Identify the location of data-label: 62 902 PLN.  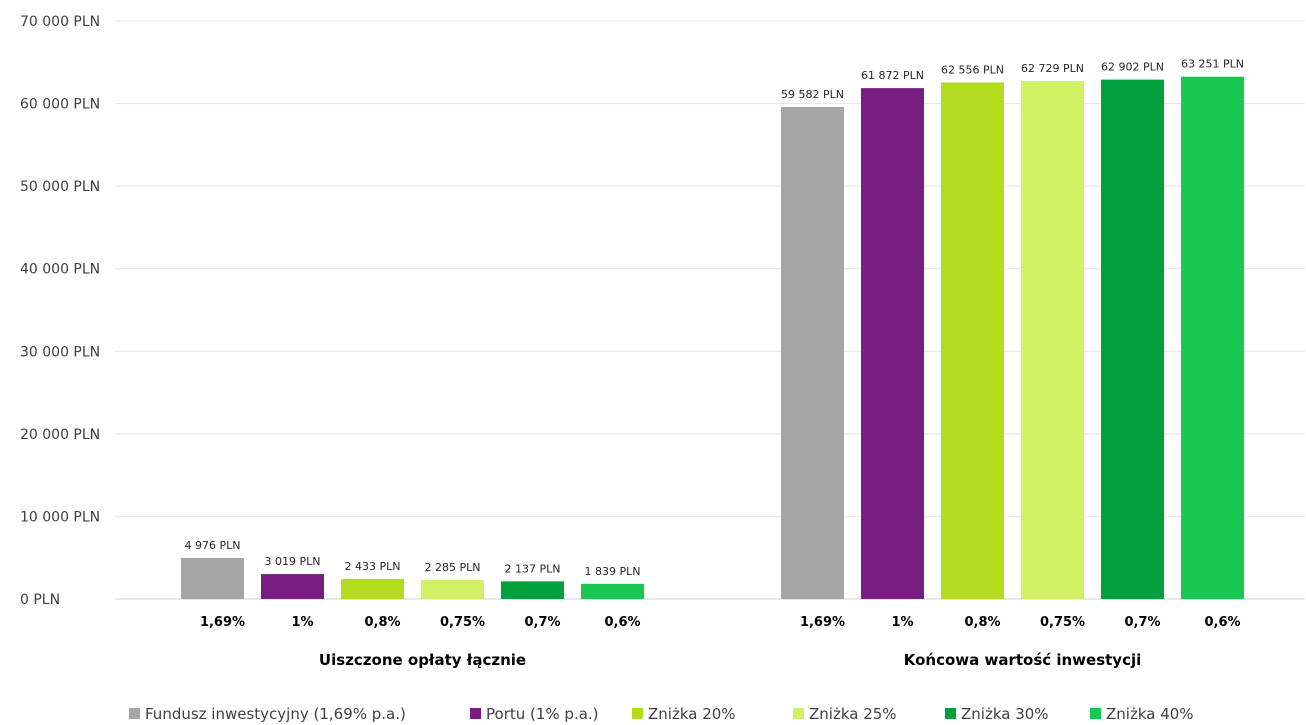
(1132, 67).